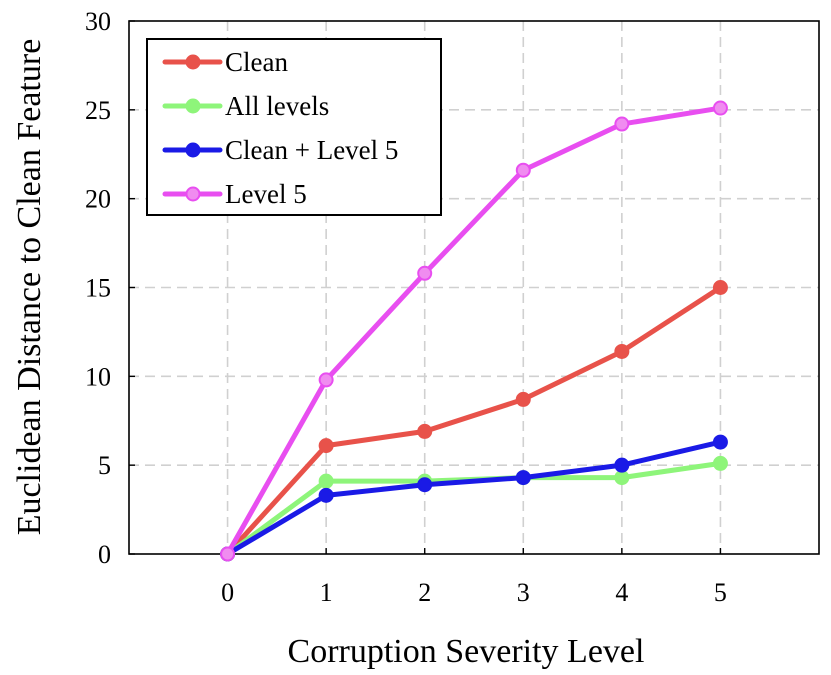  Describe the element at coordinates (256, 62) in the screenshot. I see `legend-label: Clean` at that location.